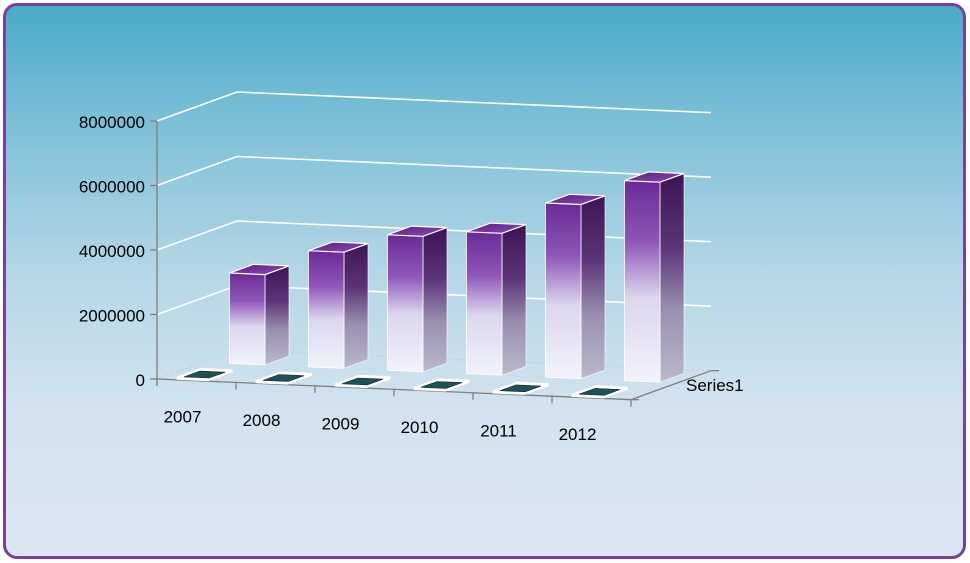 The image size is (970, 563). Describe the element at coordinates (262, 420) in the screenshot. I see `category-label: 2008` at that location.